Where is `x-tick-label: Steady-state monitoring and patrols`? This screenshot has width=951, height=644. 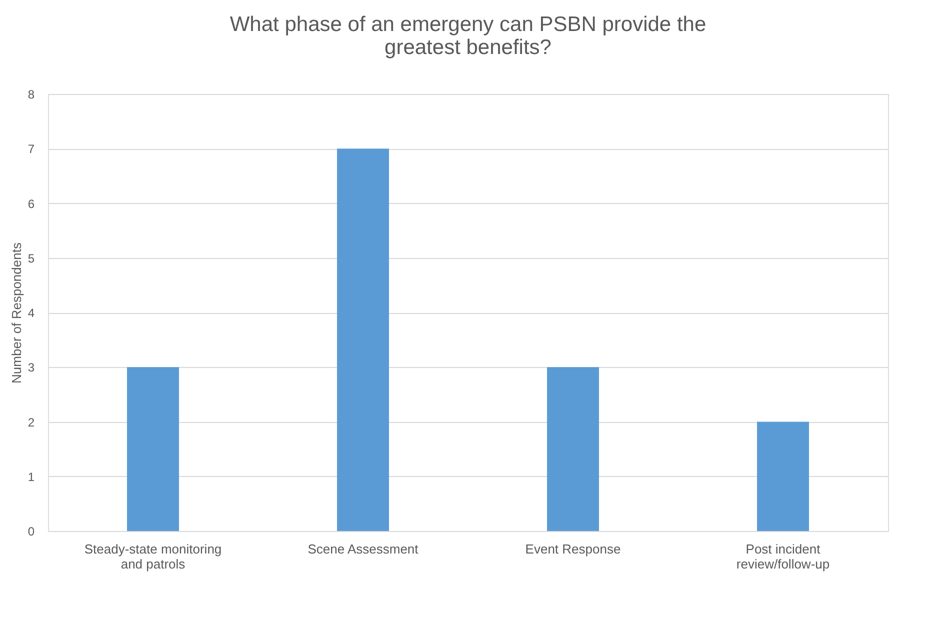
x-tick-label: Steady-state monitoring and patrols is located at coordinates (153, 557).